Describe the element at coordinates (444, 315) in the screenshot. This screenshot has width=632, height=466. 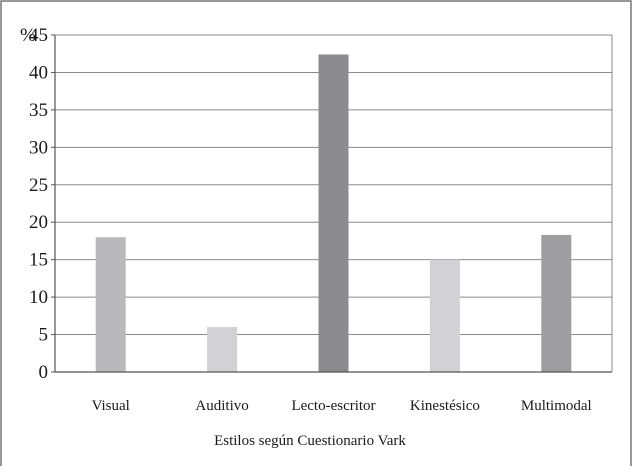
I see `bar-kinest-sico` at that location.